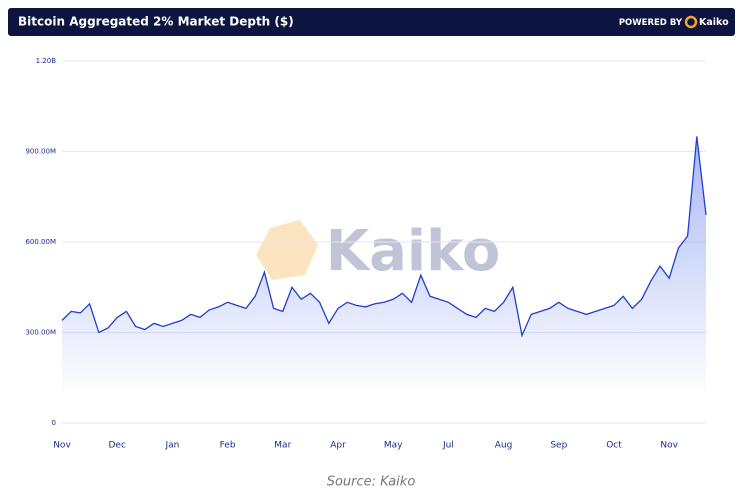  Describe the element at coordinates (371, 482) in the screenshot. I see `source: Source: Kaiko` at that location.